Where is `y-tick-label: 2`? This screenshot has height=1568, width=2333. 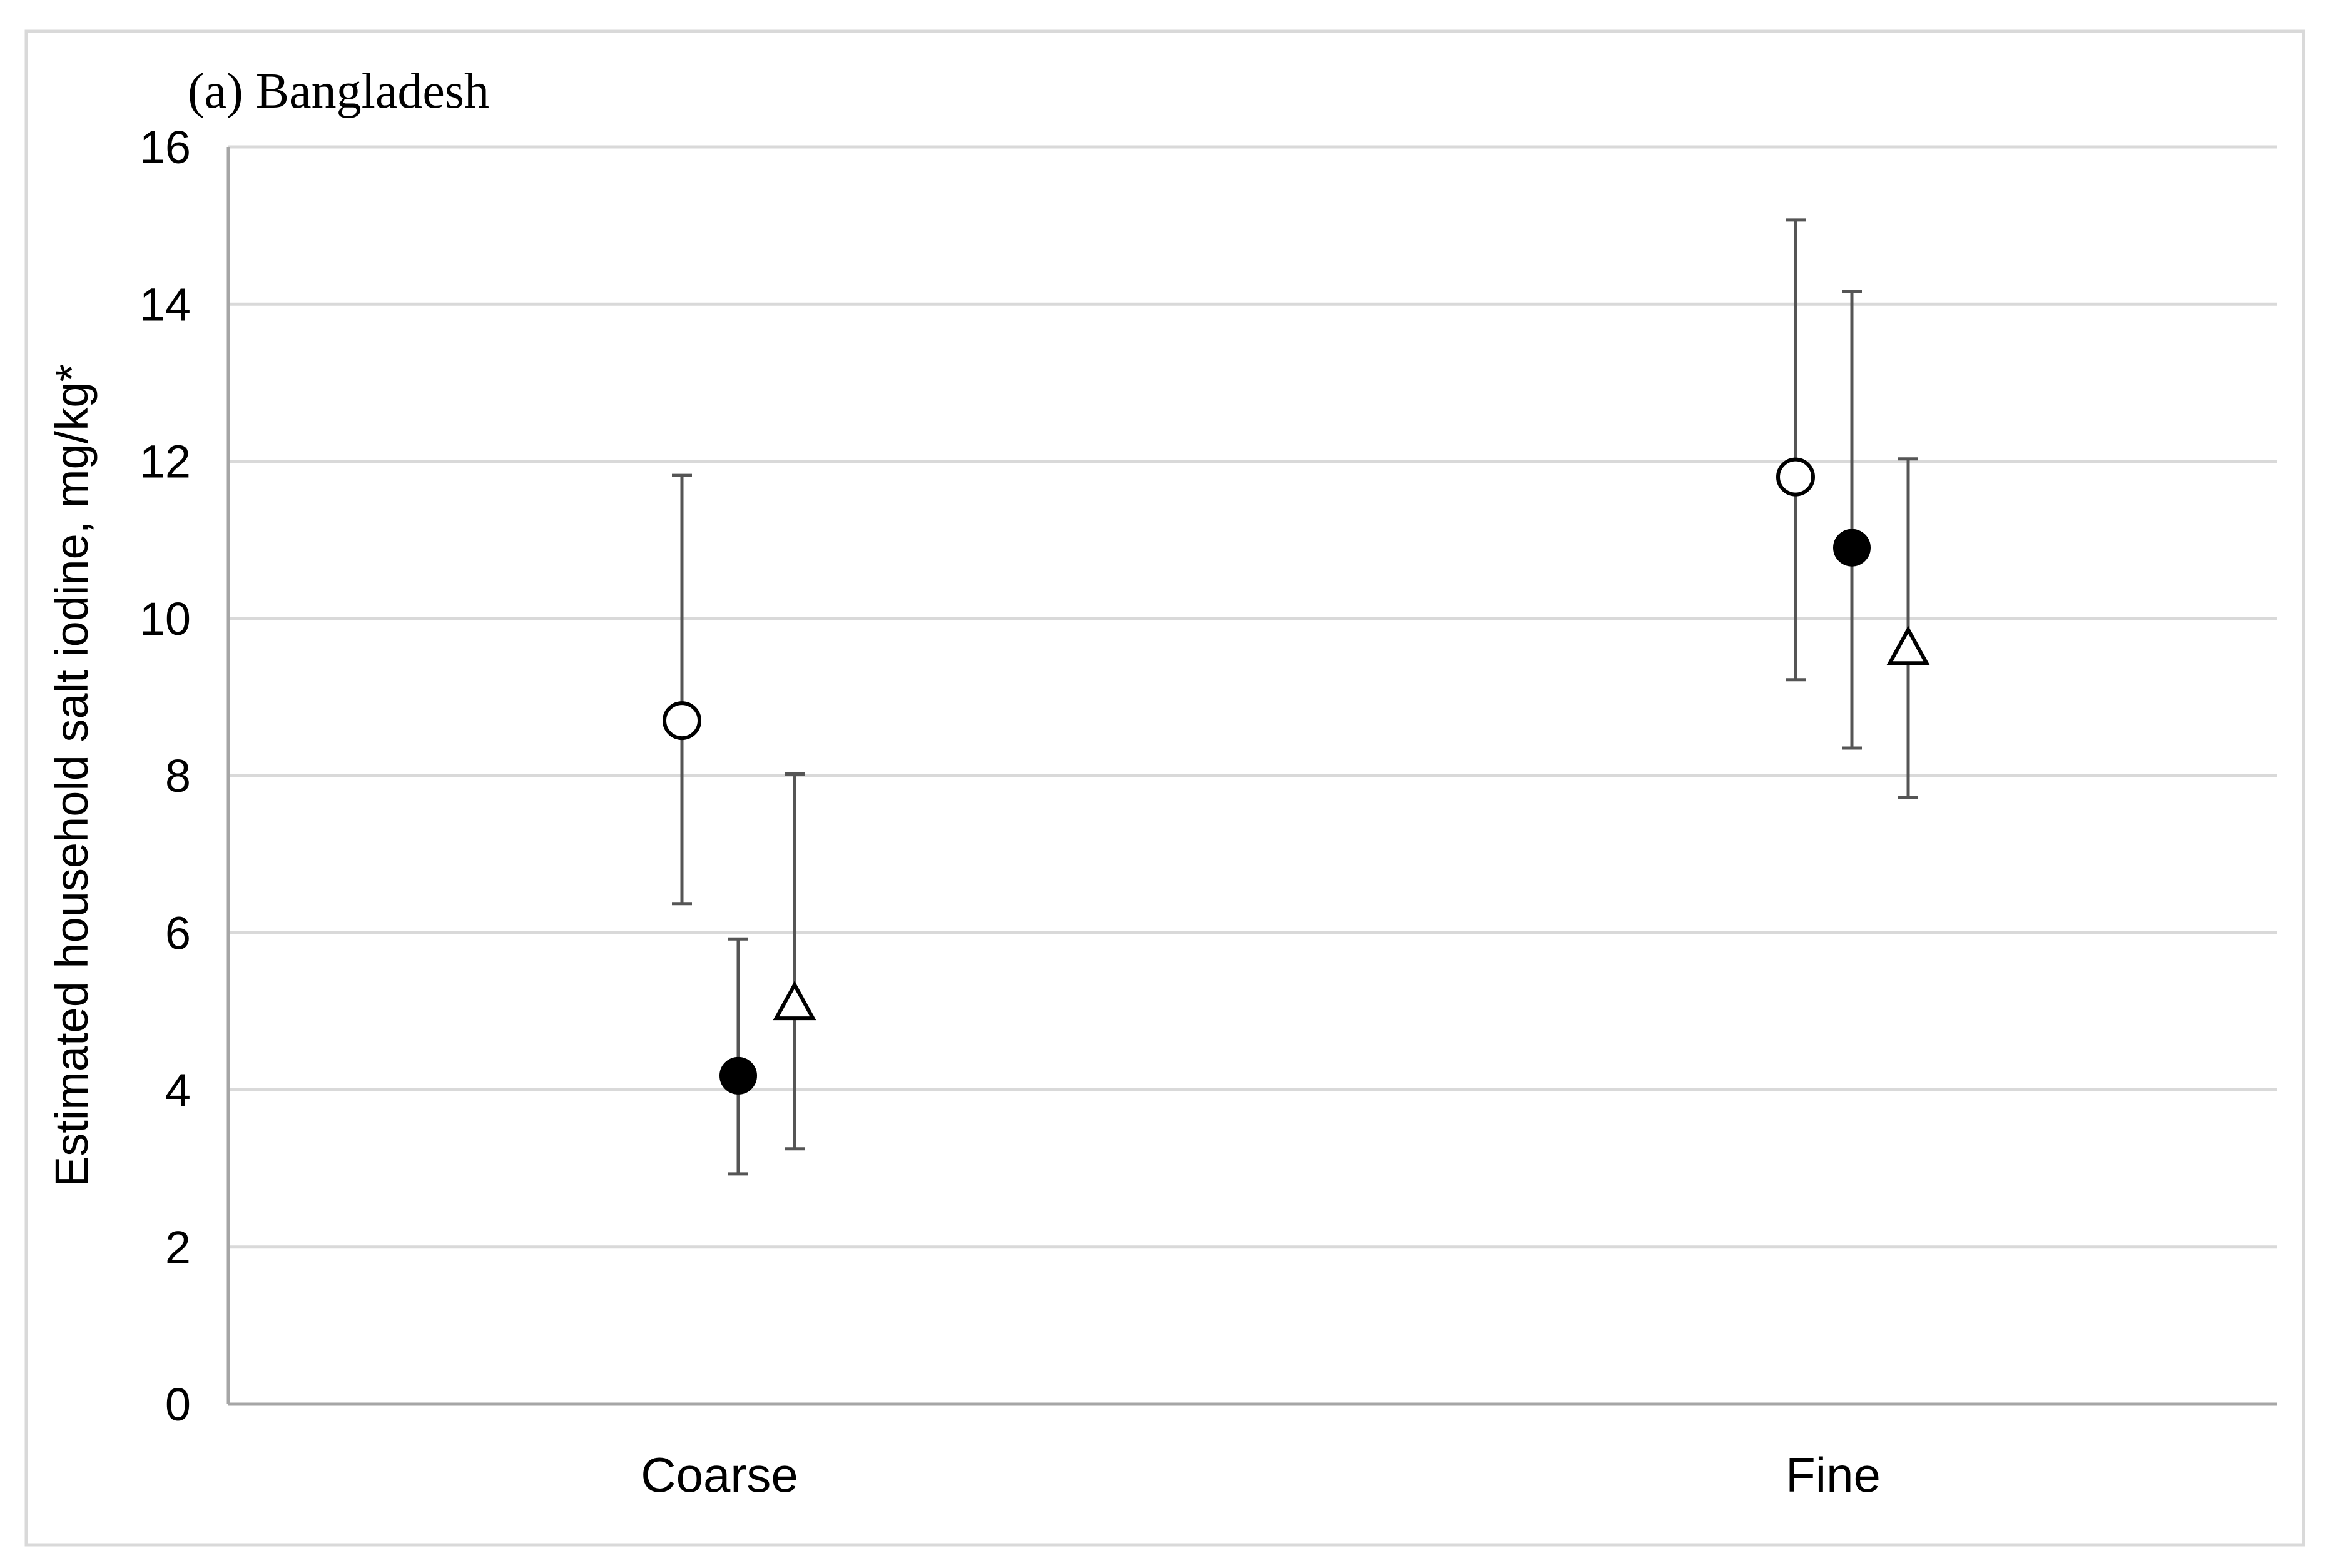 y-tick-label: 2 is located at coordinates (178, 1247).